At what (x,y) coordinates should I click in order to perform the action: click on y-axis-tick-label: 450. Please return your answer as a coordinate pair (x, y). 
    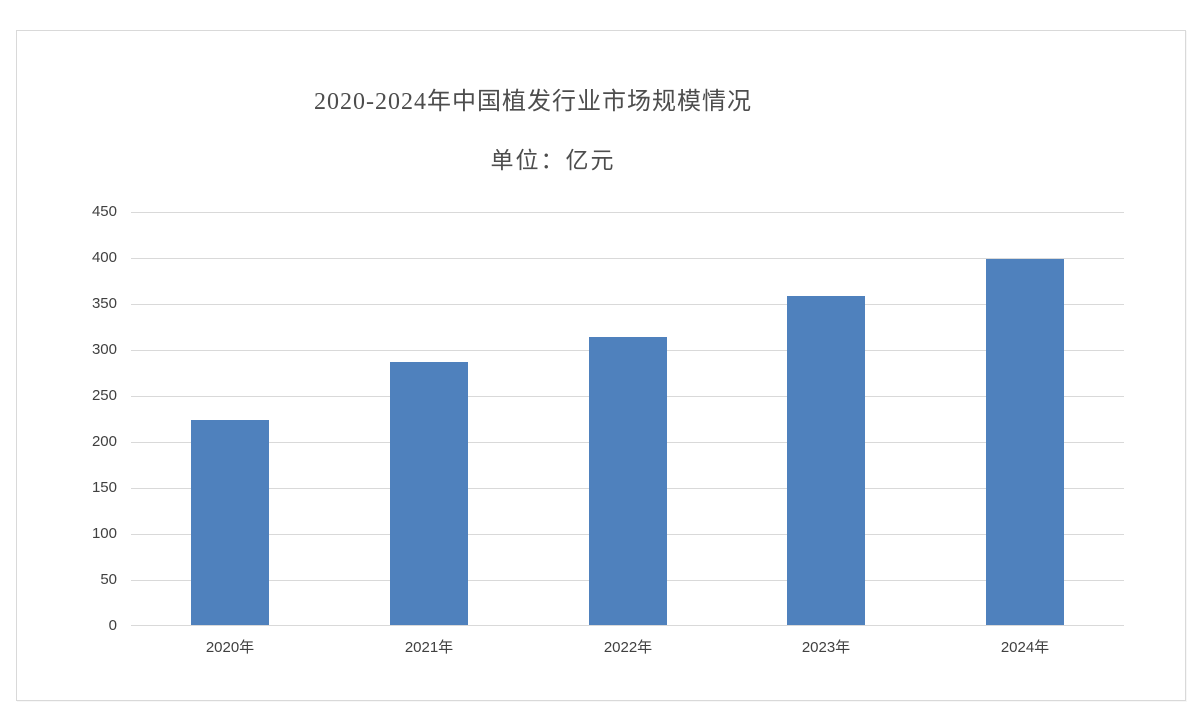
    Looking at the image, I should click on (104, 211).